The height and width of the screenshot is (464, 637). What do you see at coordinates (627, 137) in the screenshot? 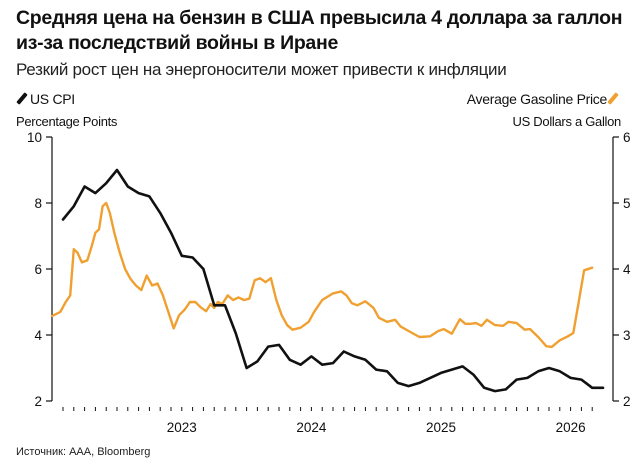
I see `right-axis-tick-label: 6` at bounding box center [627, 137].